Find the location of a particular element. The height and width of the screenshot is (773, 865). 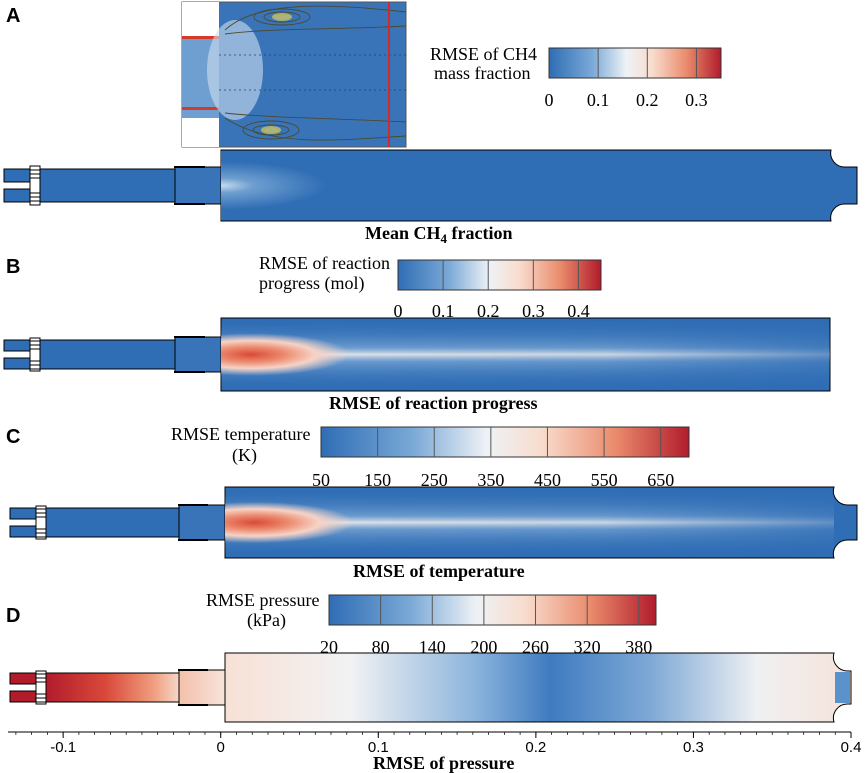

colorbar-tick-label: 250 is located at coordinates (434, 480).